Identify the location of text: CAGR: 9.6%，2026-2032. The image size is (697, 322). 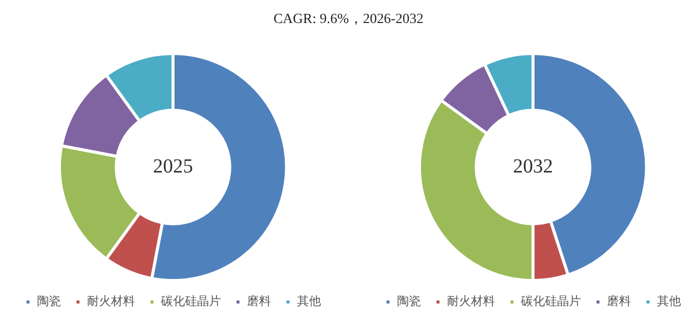
(348, 19).